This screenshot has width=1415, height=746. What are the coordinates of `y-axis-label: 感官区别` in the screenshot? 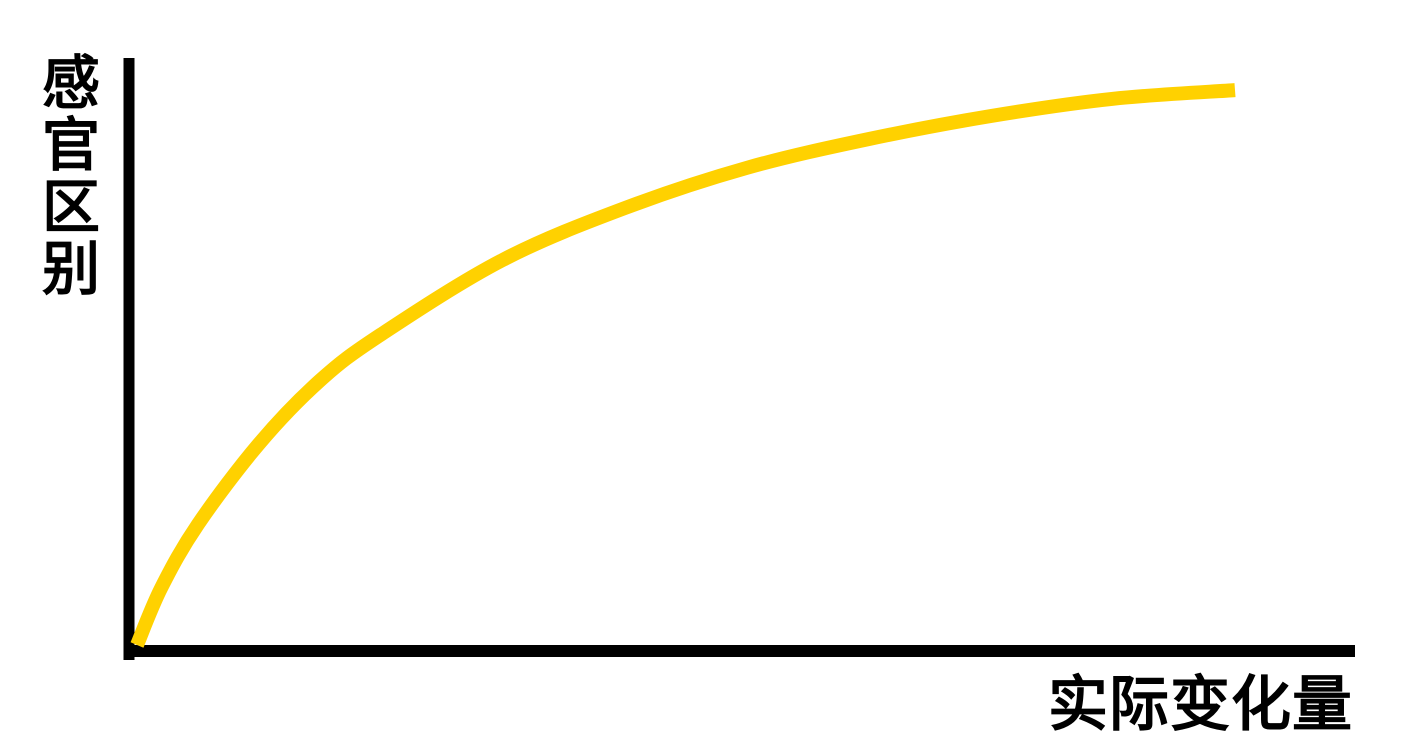 It's located at (71, 176).